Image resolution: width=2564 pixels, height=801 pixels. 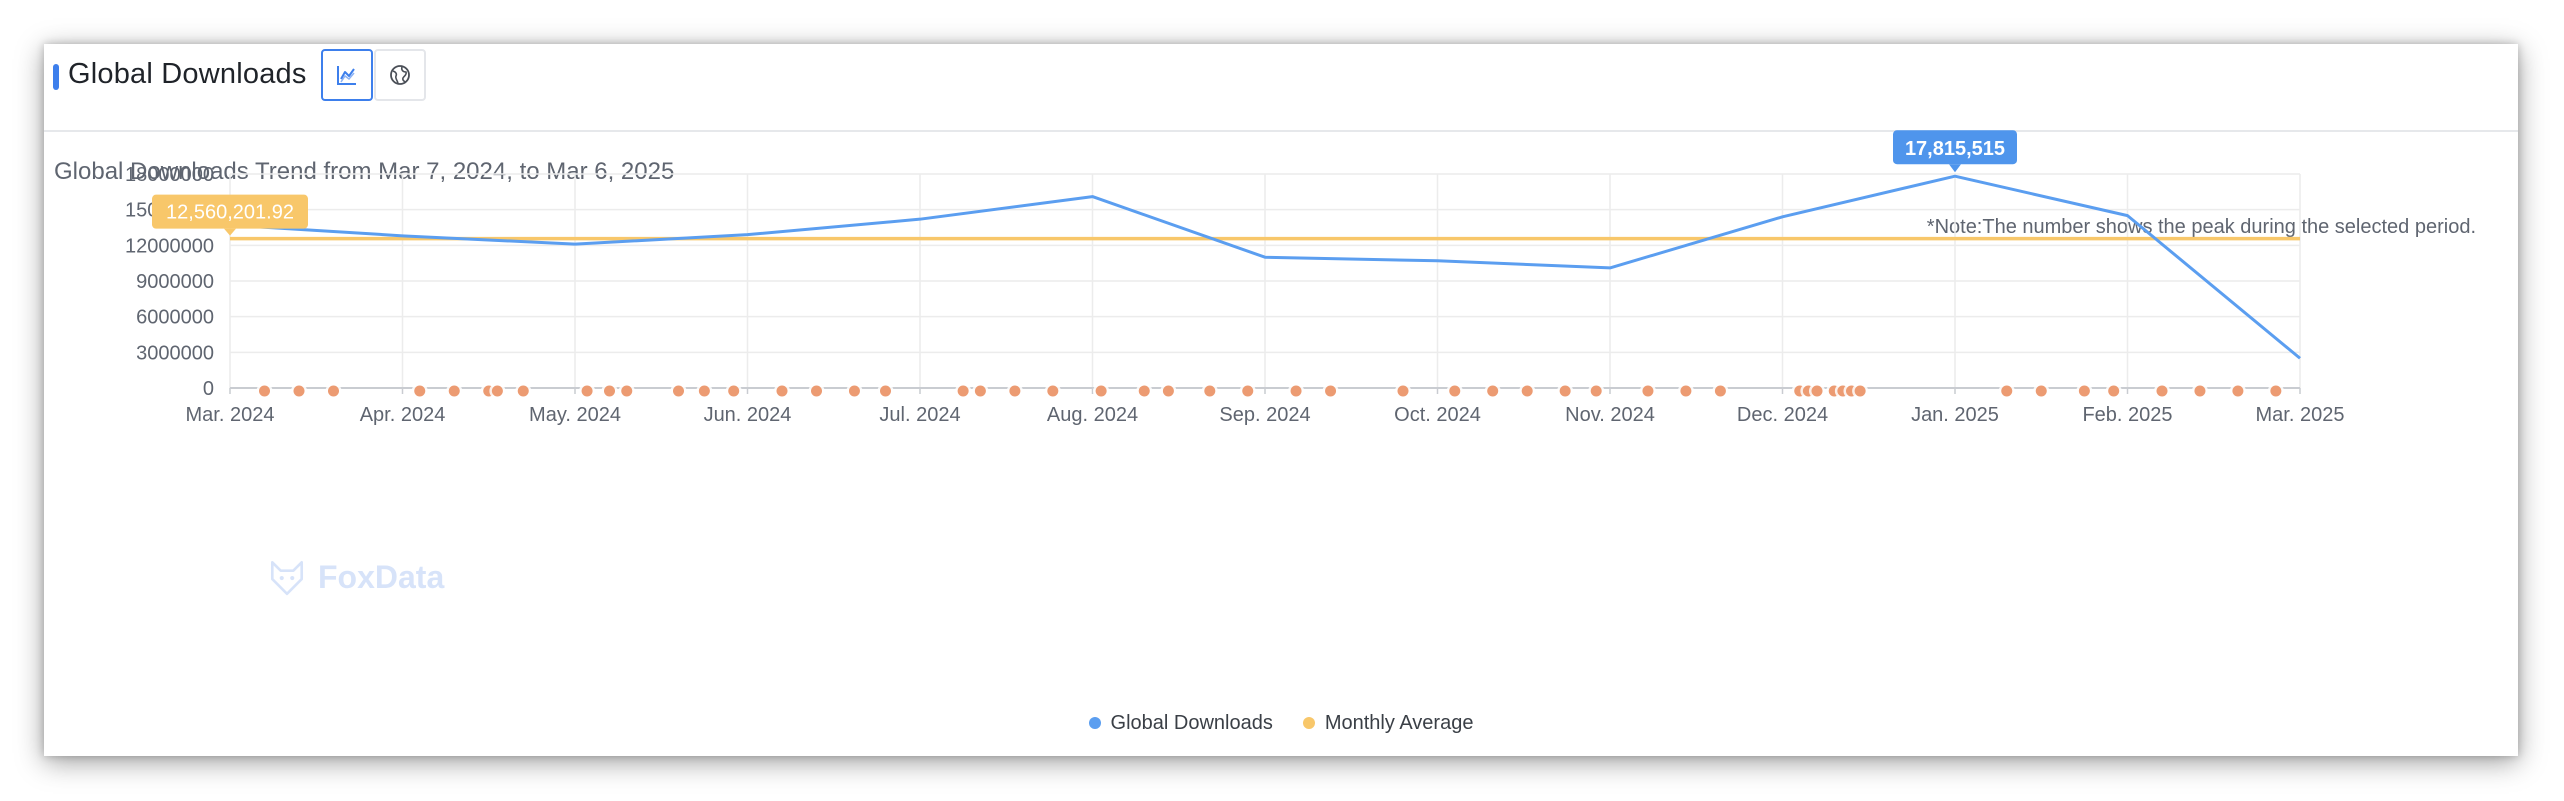 I want to click on foxdata-watermark: FoxData, so click(x=355, y=577).